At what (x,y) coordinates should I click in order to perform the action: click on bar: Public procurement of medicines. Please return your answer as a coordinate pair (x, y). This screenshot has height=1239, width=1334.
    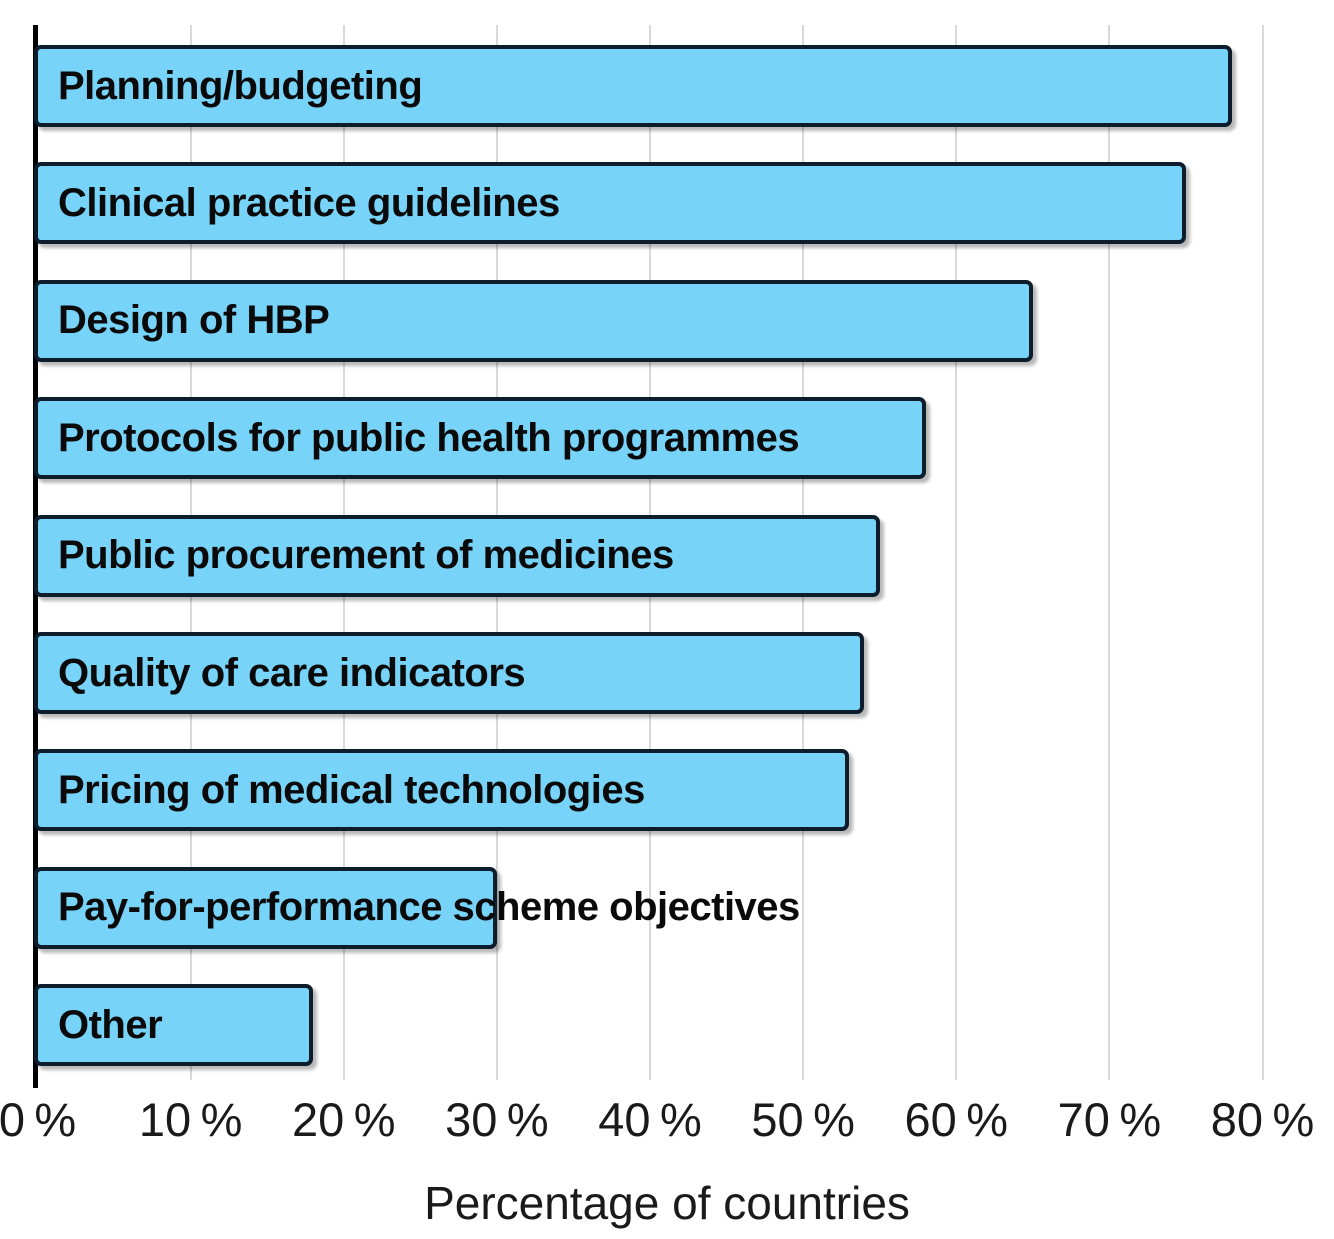
    Looking at the image, I should click on (457, 555).